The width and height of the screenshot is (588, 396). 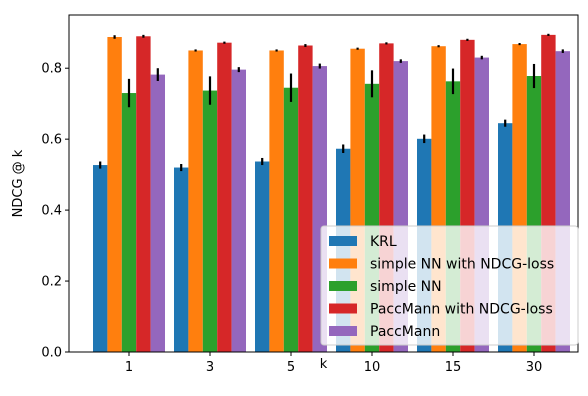 What do you see at coordinates (51, 140) in the screenshot?
I see `y-tick-label: 0.6` at bounding box center [51, 140].